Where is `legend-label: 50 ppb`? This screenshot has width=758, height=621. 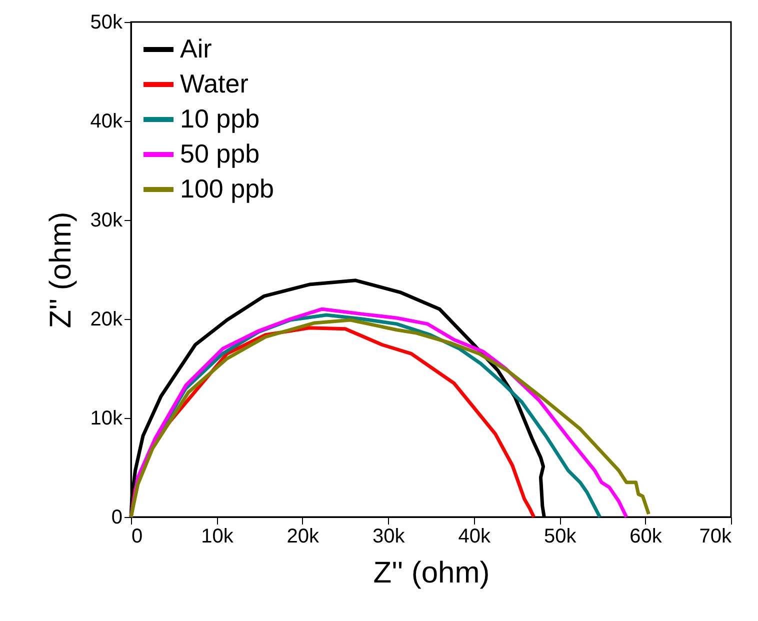
legend-label: 50 ppb is located at coordinates (220, 153).